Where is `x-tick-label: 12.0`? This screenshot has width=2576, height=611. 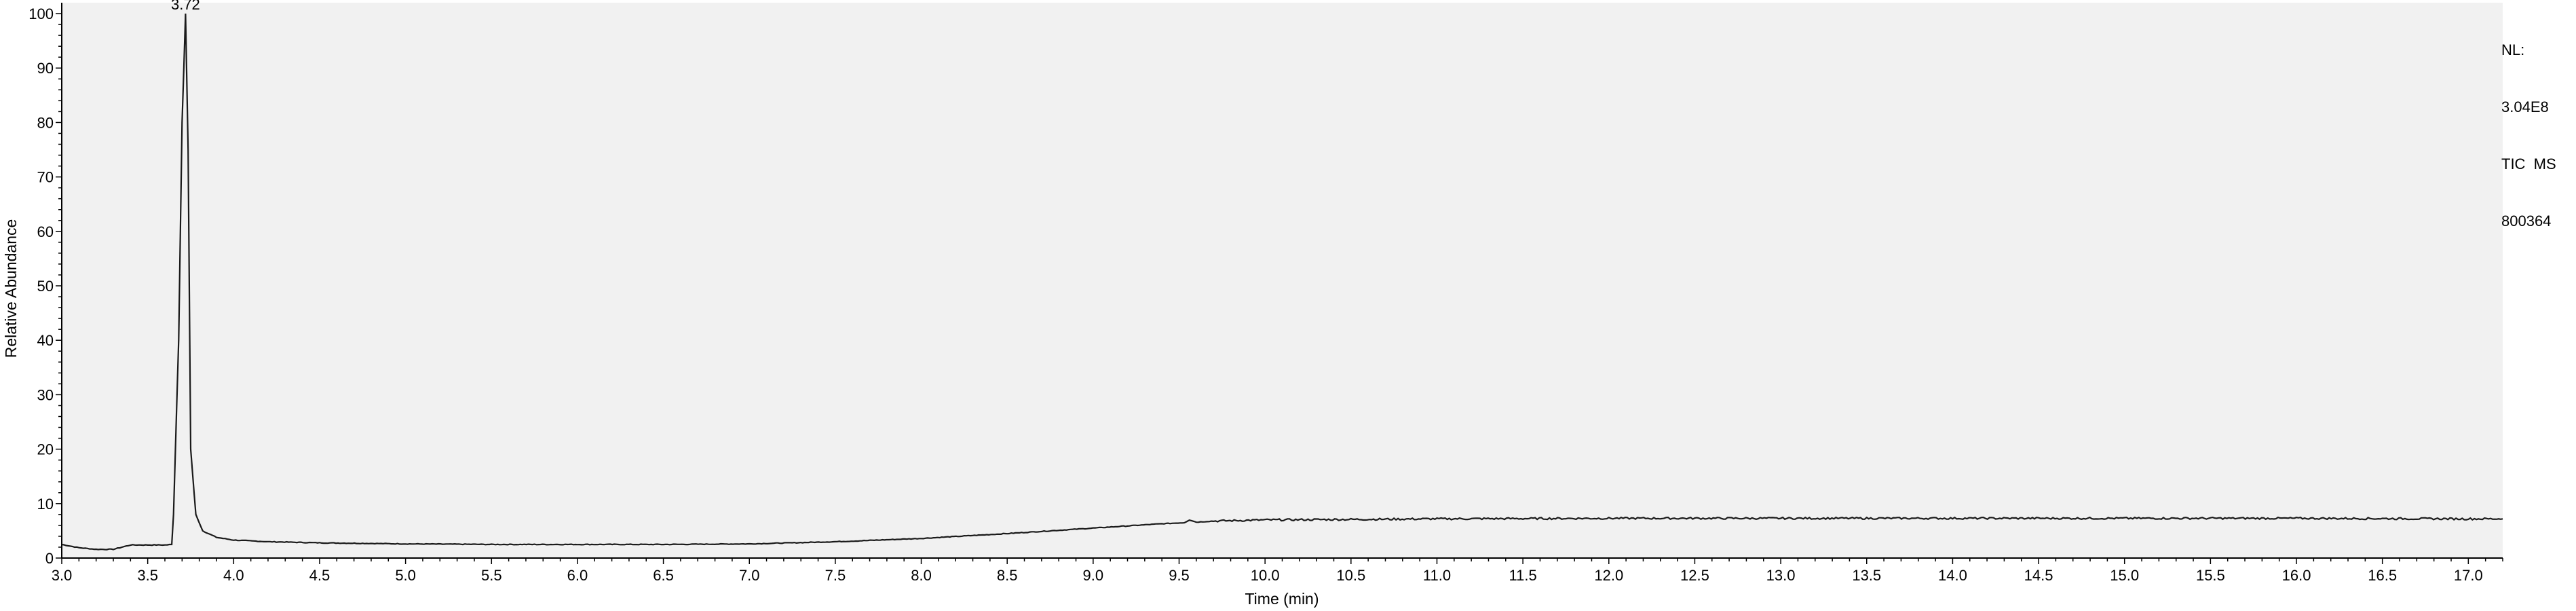
x-tick-label: 12.0 is located at coordinates (1608, 575).